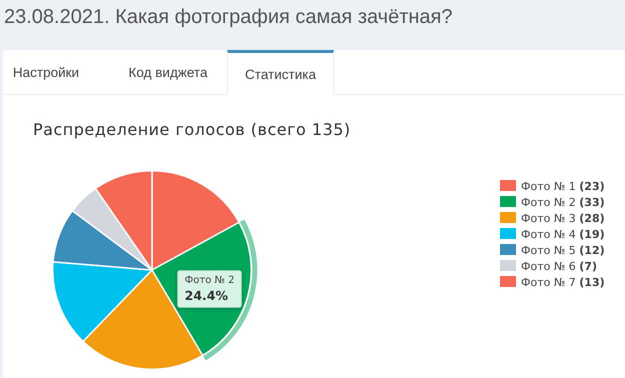 Image resolution: width=625 pixels, height=378 pixels. I want to click on slice-label: Фото № 2, so click(209, 280).